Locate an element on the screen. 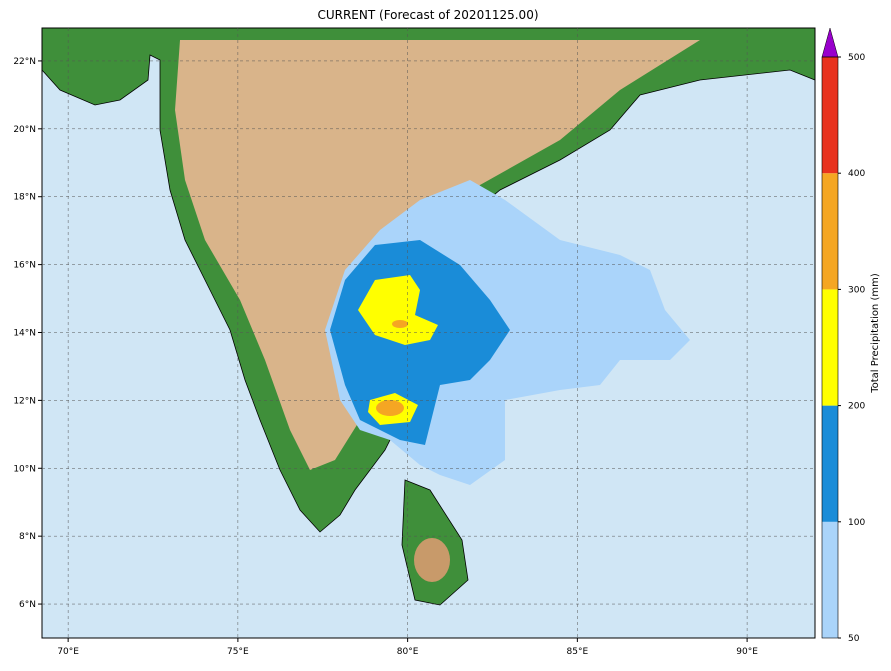 This screenshot has width=891, height=671. sri-lanka-highland is located at coordinates (432, 560).